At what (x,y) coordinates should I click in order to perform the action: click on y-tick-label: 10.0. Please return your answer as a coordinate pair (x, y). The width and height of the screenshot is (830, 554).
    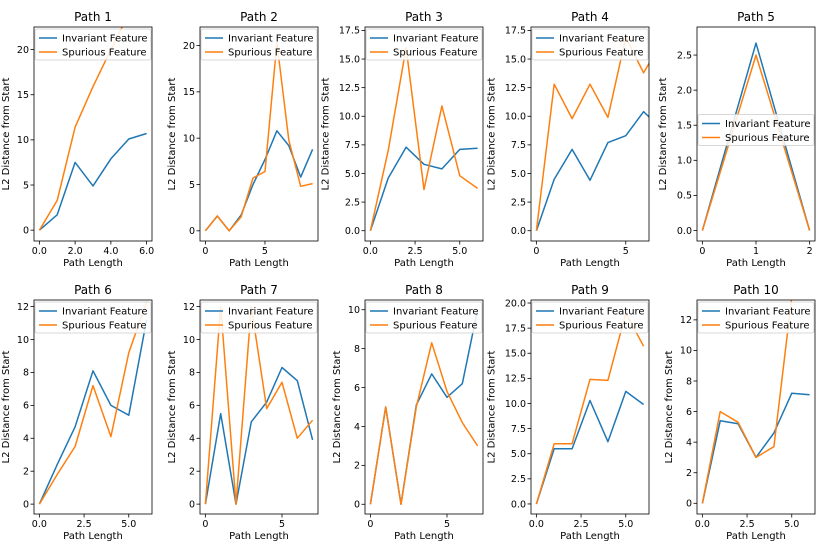
    Looking at the image, I should click on (515, 117).